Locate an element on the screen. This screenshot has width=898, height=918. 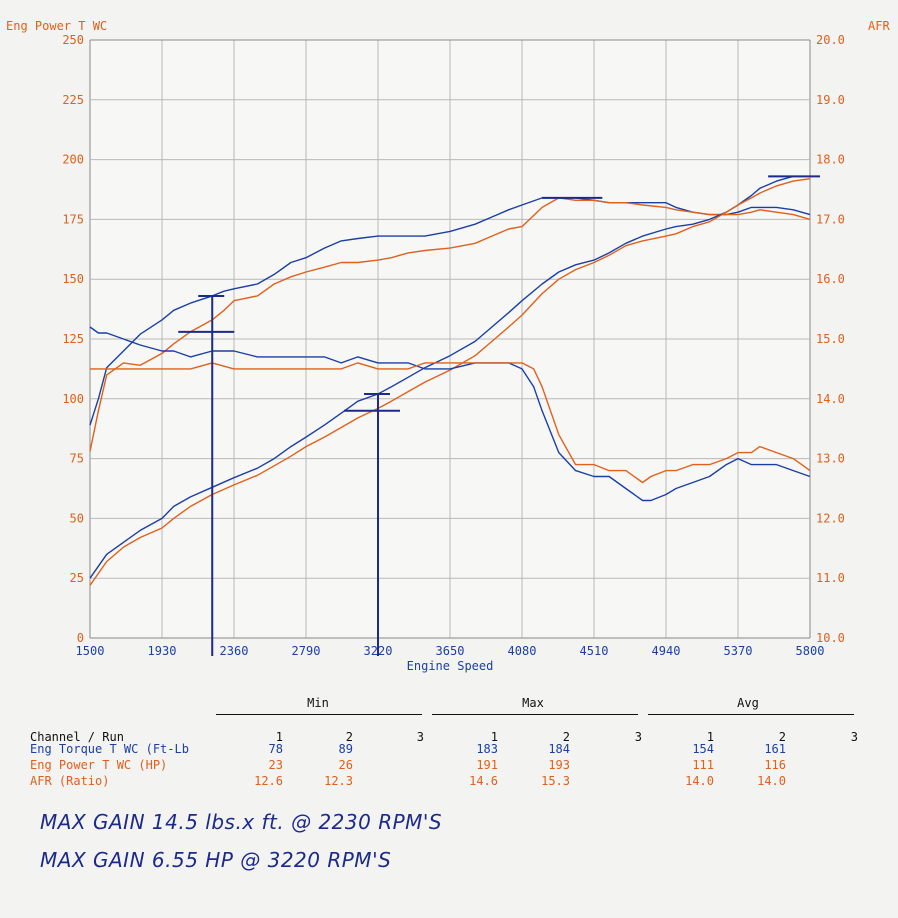
y-right-axis-title: AFR is located at coordinates (879, 26).